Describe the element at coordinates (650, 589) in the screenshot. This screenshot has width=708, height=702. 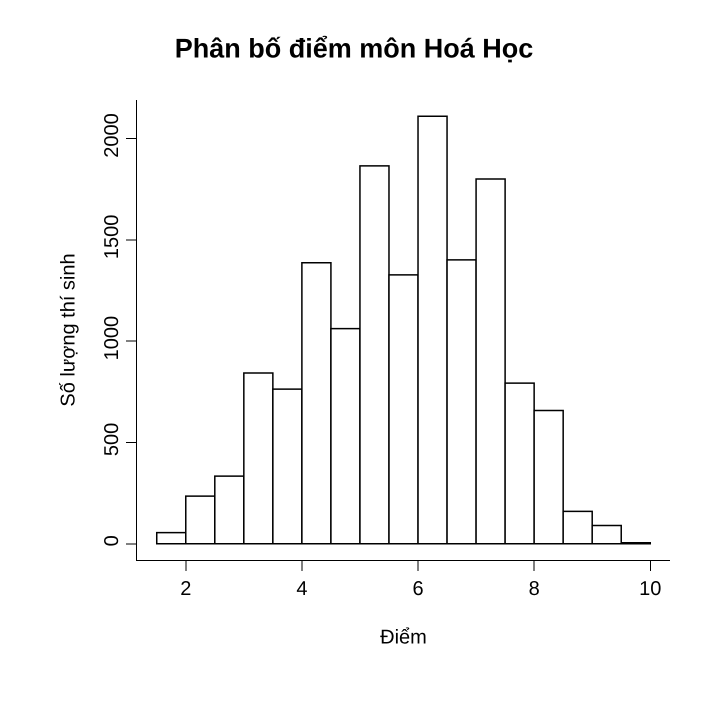
I see `x-tick-label: 10` at that location.